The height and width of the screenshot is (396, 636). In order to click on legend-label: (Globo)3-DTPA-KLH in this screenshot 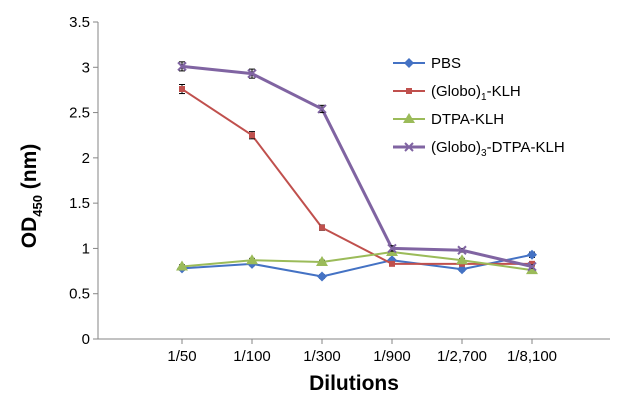, I will do `click(498, 149)`.